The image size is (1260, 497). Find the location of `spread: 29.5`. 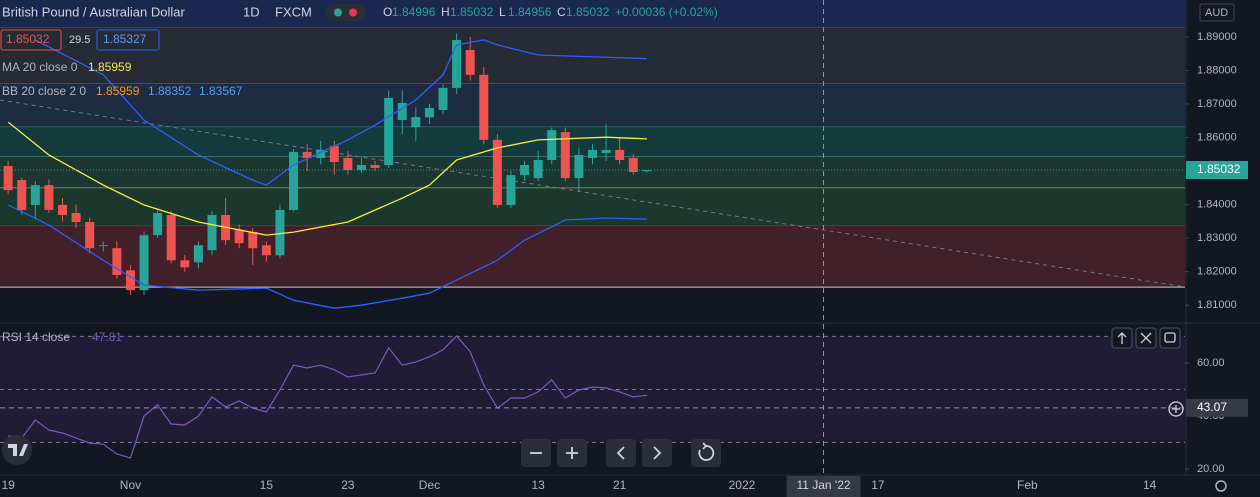

spread: 29.5 is located at coordinates (79, 40).